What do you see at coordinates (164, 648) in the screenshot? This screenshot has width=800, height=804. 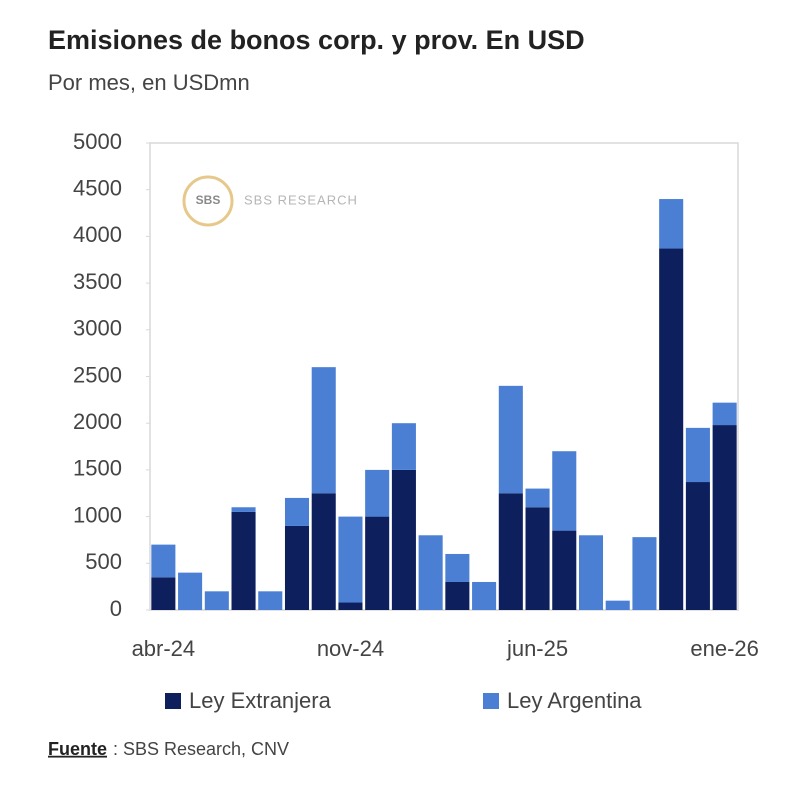 I see `x-tick-label: abr-24` at bounding box center [164, 648].